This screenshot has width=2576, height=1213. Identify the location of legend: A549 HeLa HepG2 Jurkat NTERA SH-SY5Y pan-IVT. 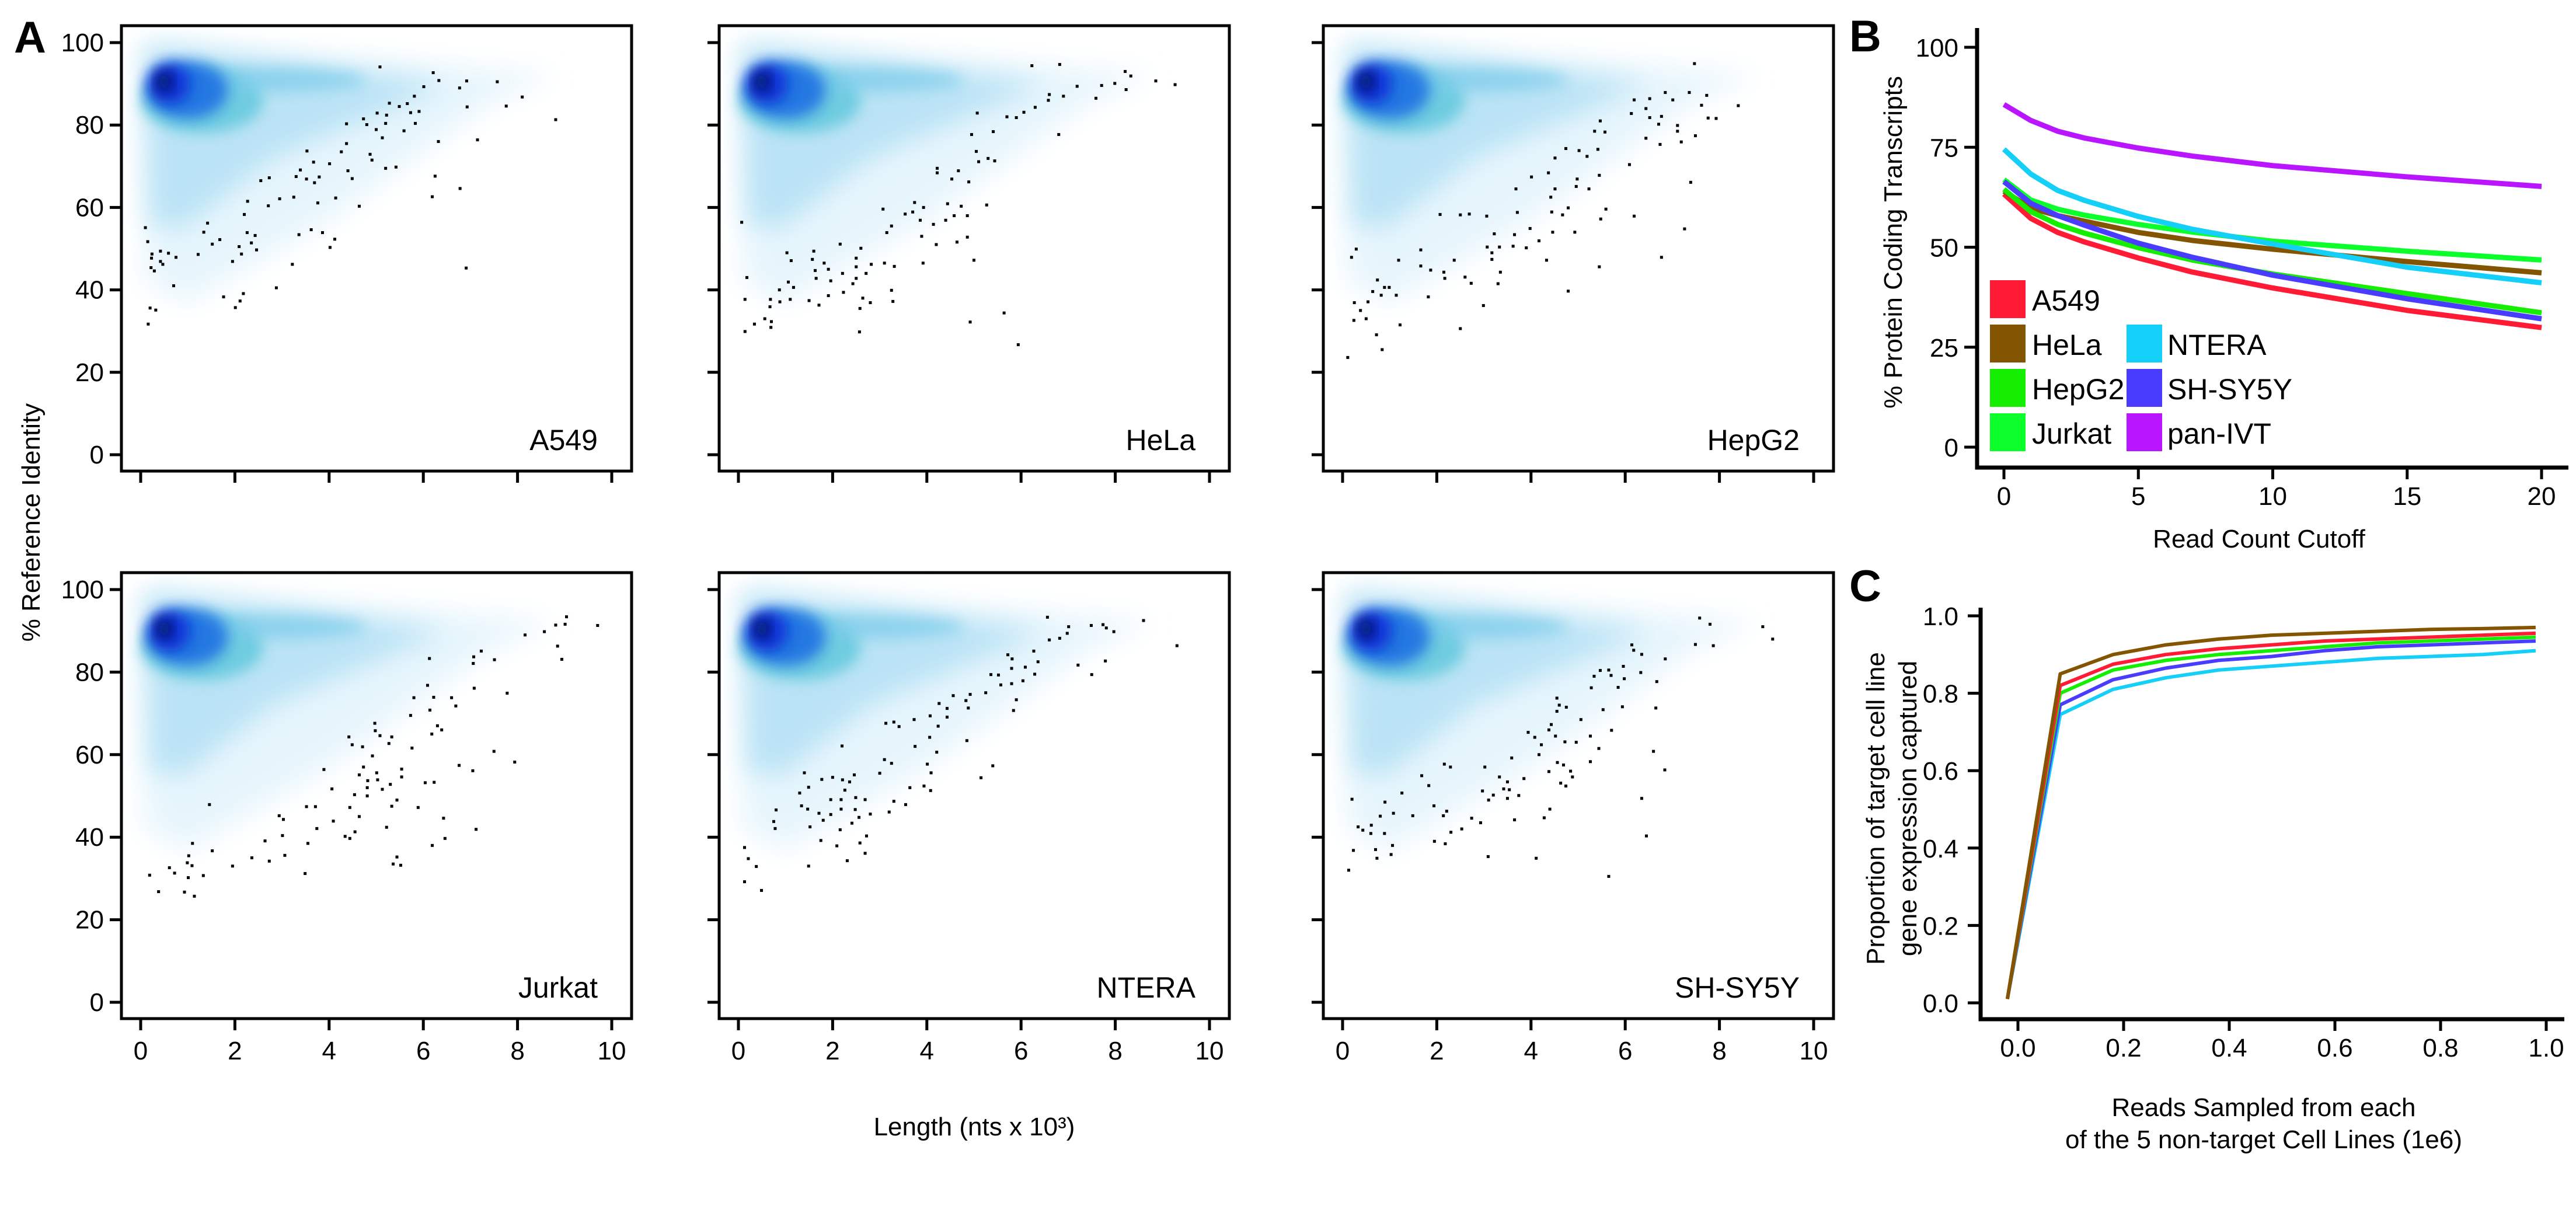
(2141, 365).